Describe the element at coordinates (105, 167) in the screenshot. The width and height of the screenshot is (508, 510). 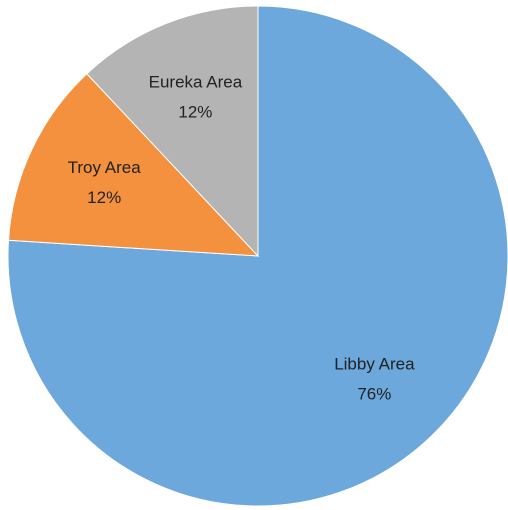
I see `slice-label: Troy Area` at that location.